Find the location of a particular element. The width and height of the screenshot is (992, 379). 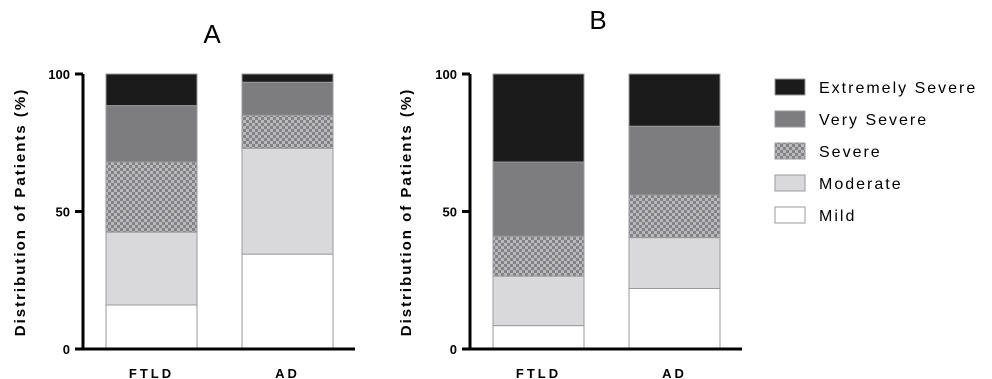

bar-a-ad-severe is located at coordinates (287, 131).